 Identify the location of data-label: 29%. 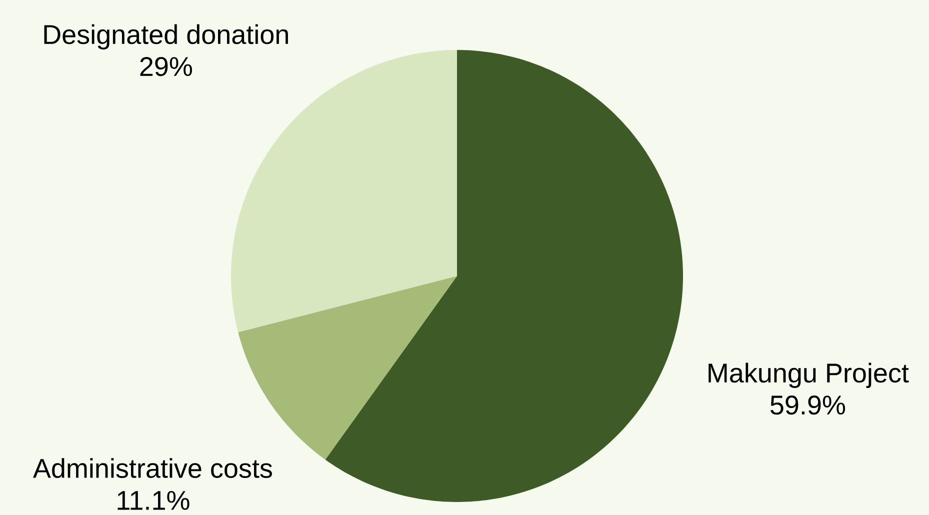
(166, 66).